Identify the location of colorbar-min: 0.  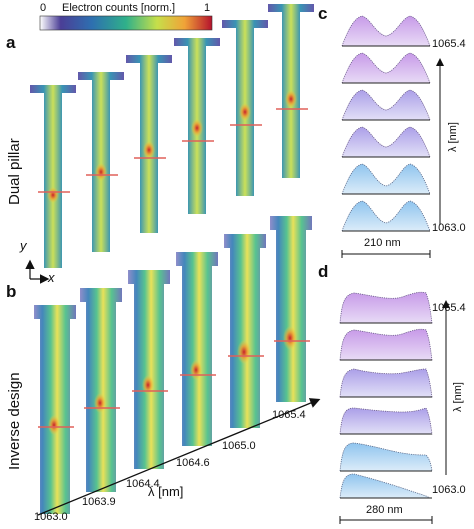
(43, 8).